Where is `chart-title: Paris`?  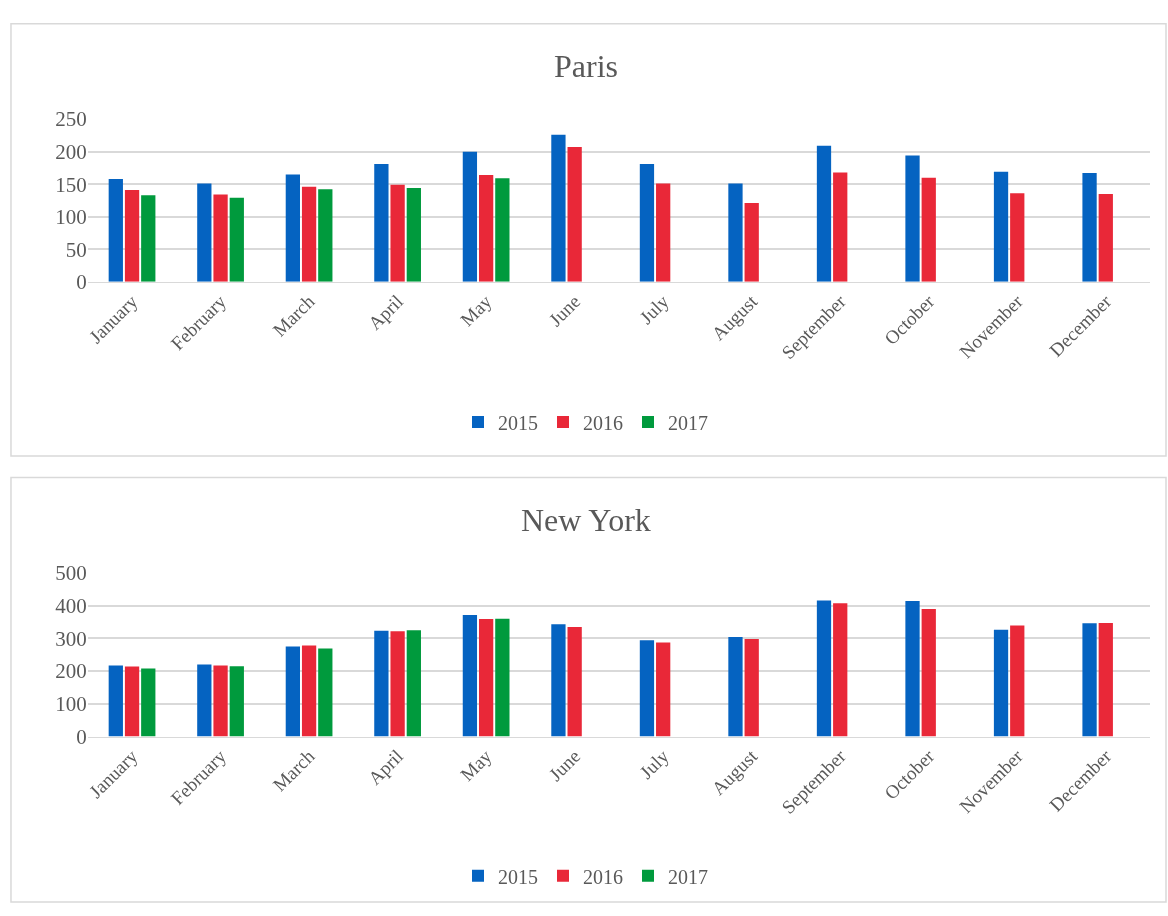
chart-title: Paris is located at coordinates (586, 66).